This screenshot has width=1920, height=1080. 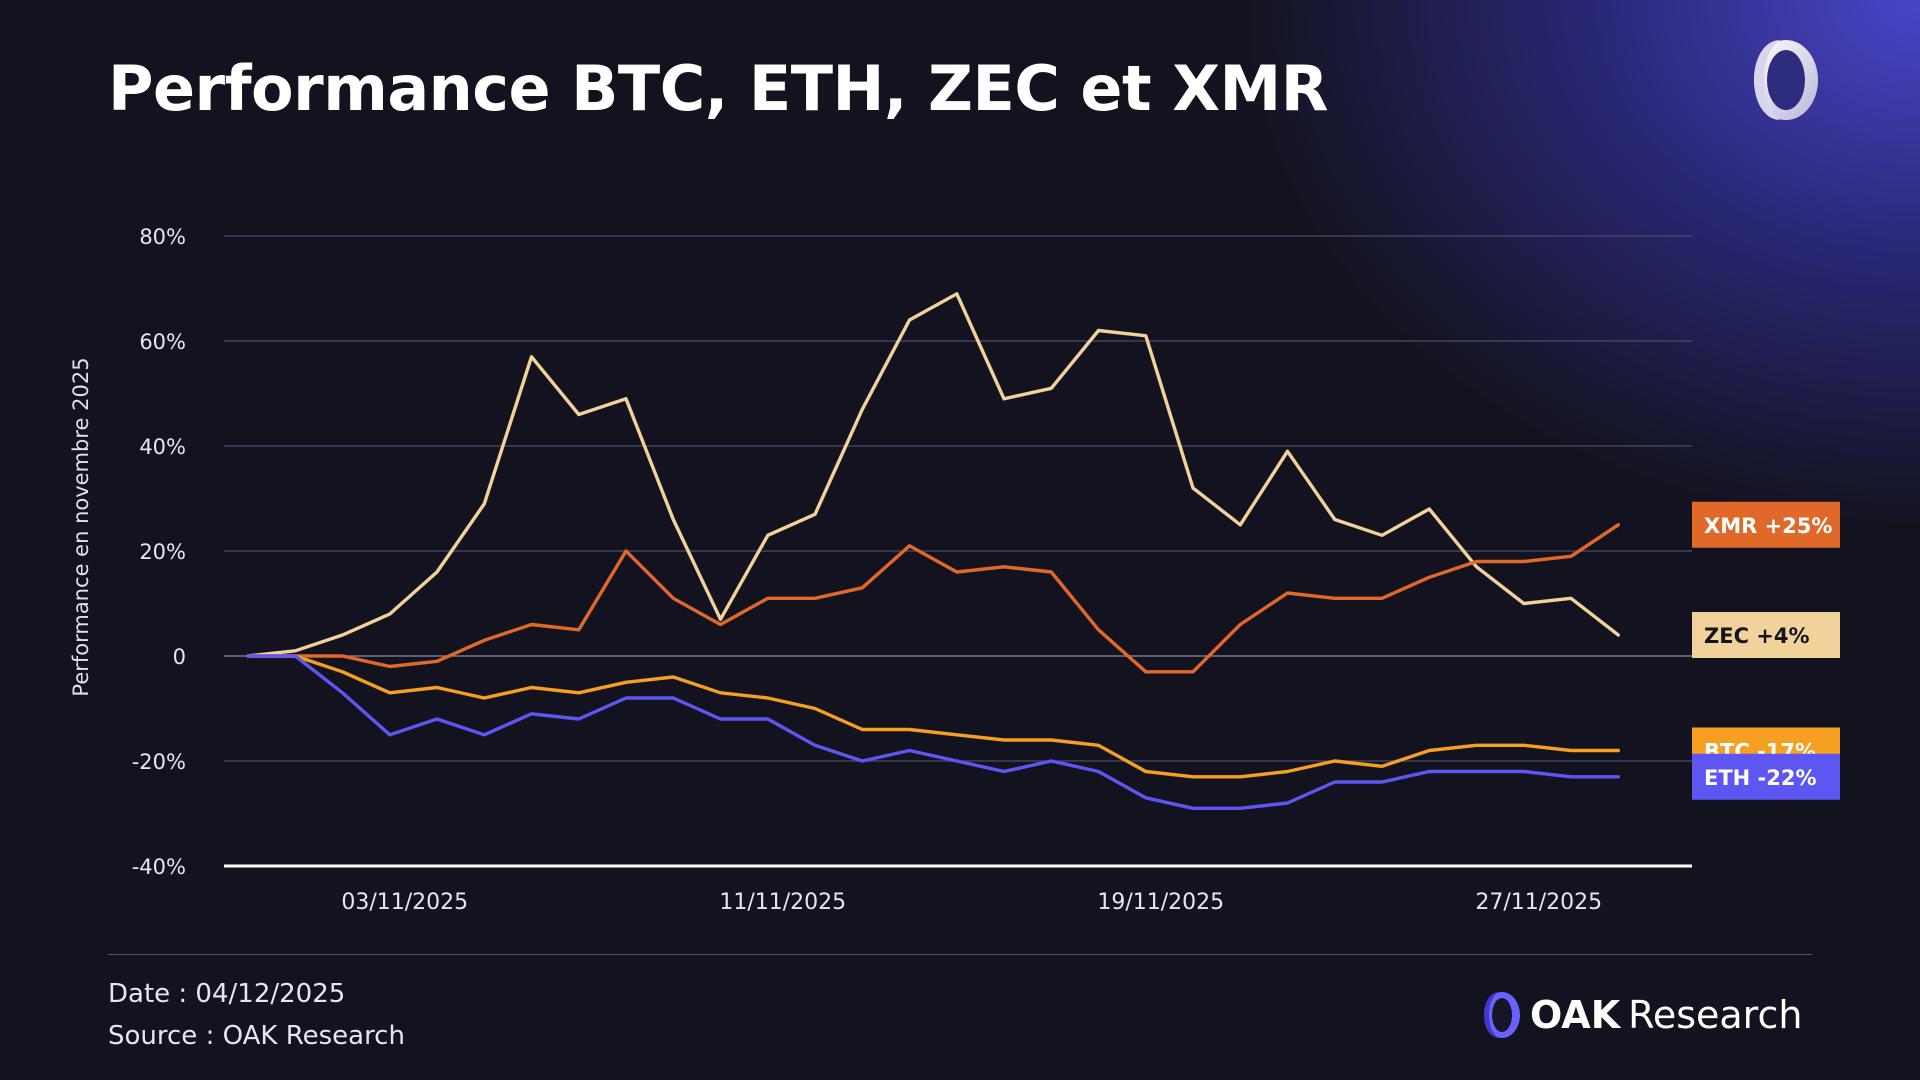 What do you see at coordinates (159, 867) in the screenshot?
I see `y-tick-label: -40%` at bounding box center [159, 867].